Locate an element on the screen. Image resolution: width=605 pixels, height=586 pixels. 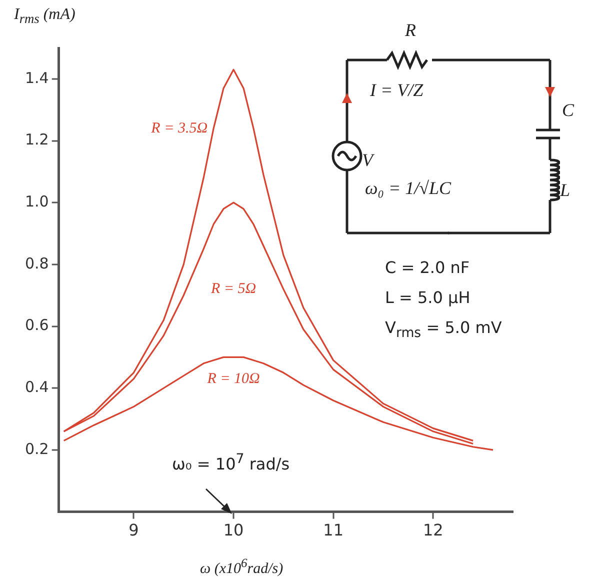
x-tick-label: 10 is located at coordinates (233, 530).